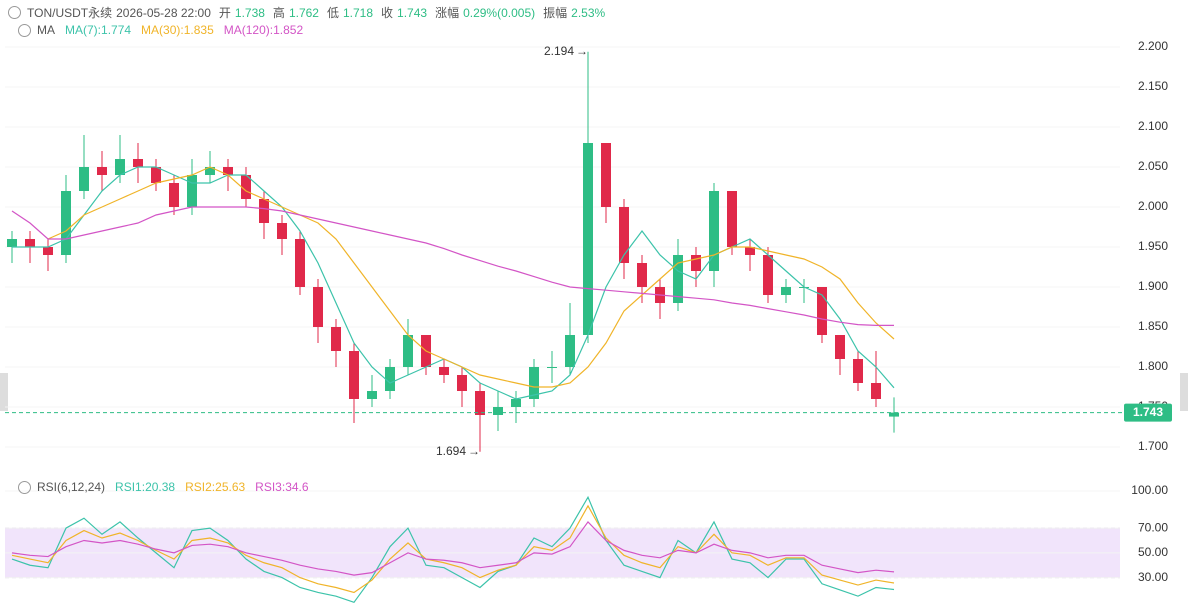 The image size is (1194, 611). What do you see at coordinates (559, 51) in the screenshot?
I see `max-label: 2.194` at bounding box center [559, 51].